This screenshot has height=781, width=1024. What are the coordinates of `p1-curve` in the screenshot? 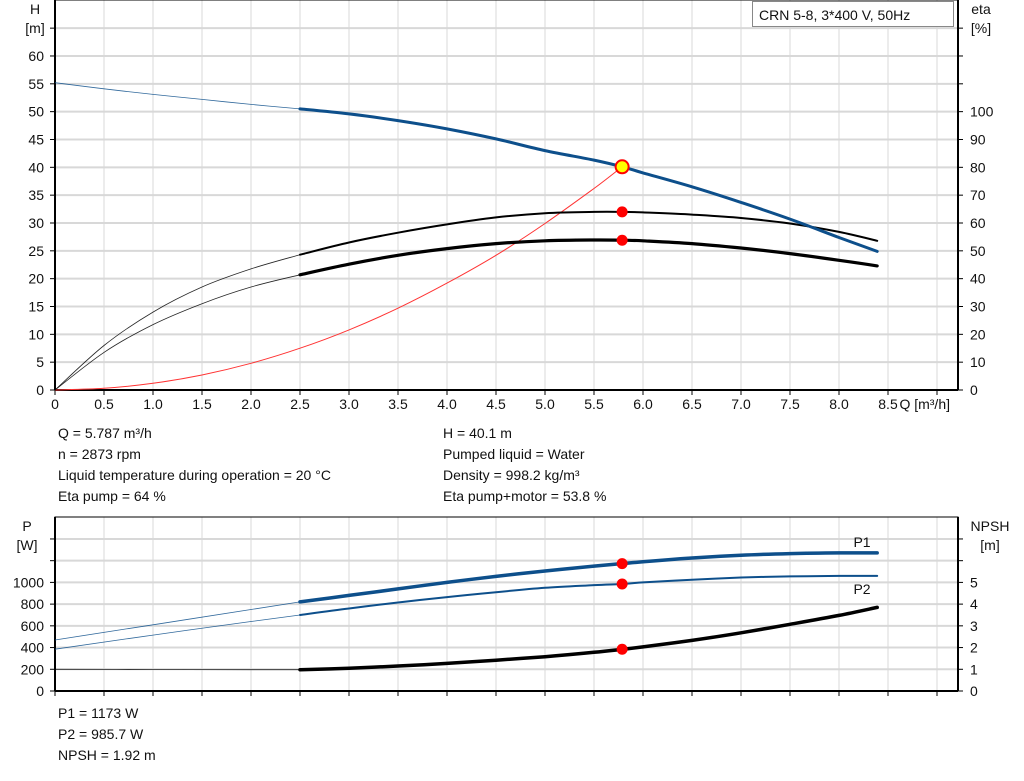 It's located at (588, 577).